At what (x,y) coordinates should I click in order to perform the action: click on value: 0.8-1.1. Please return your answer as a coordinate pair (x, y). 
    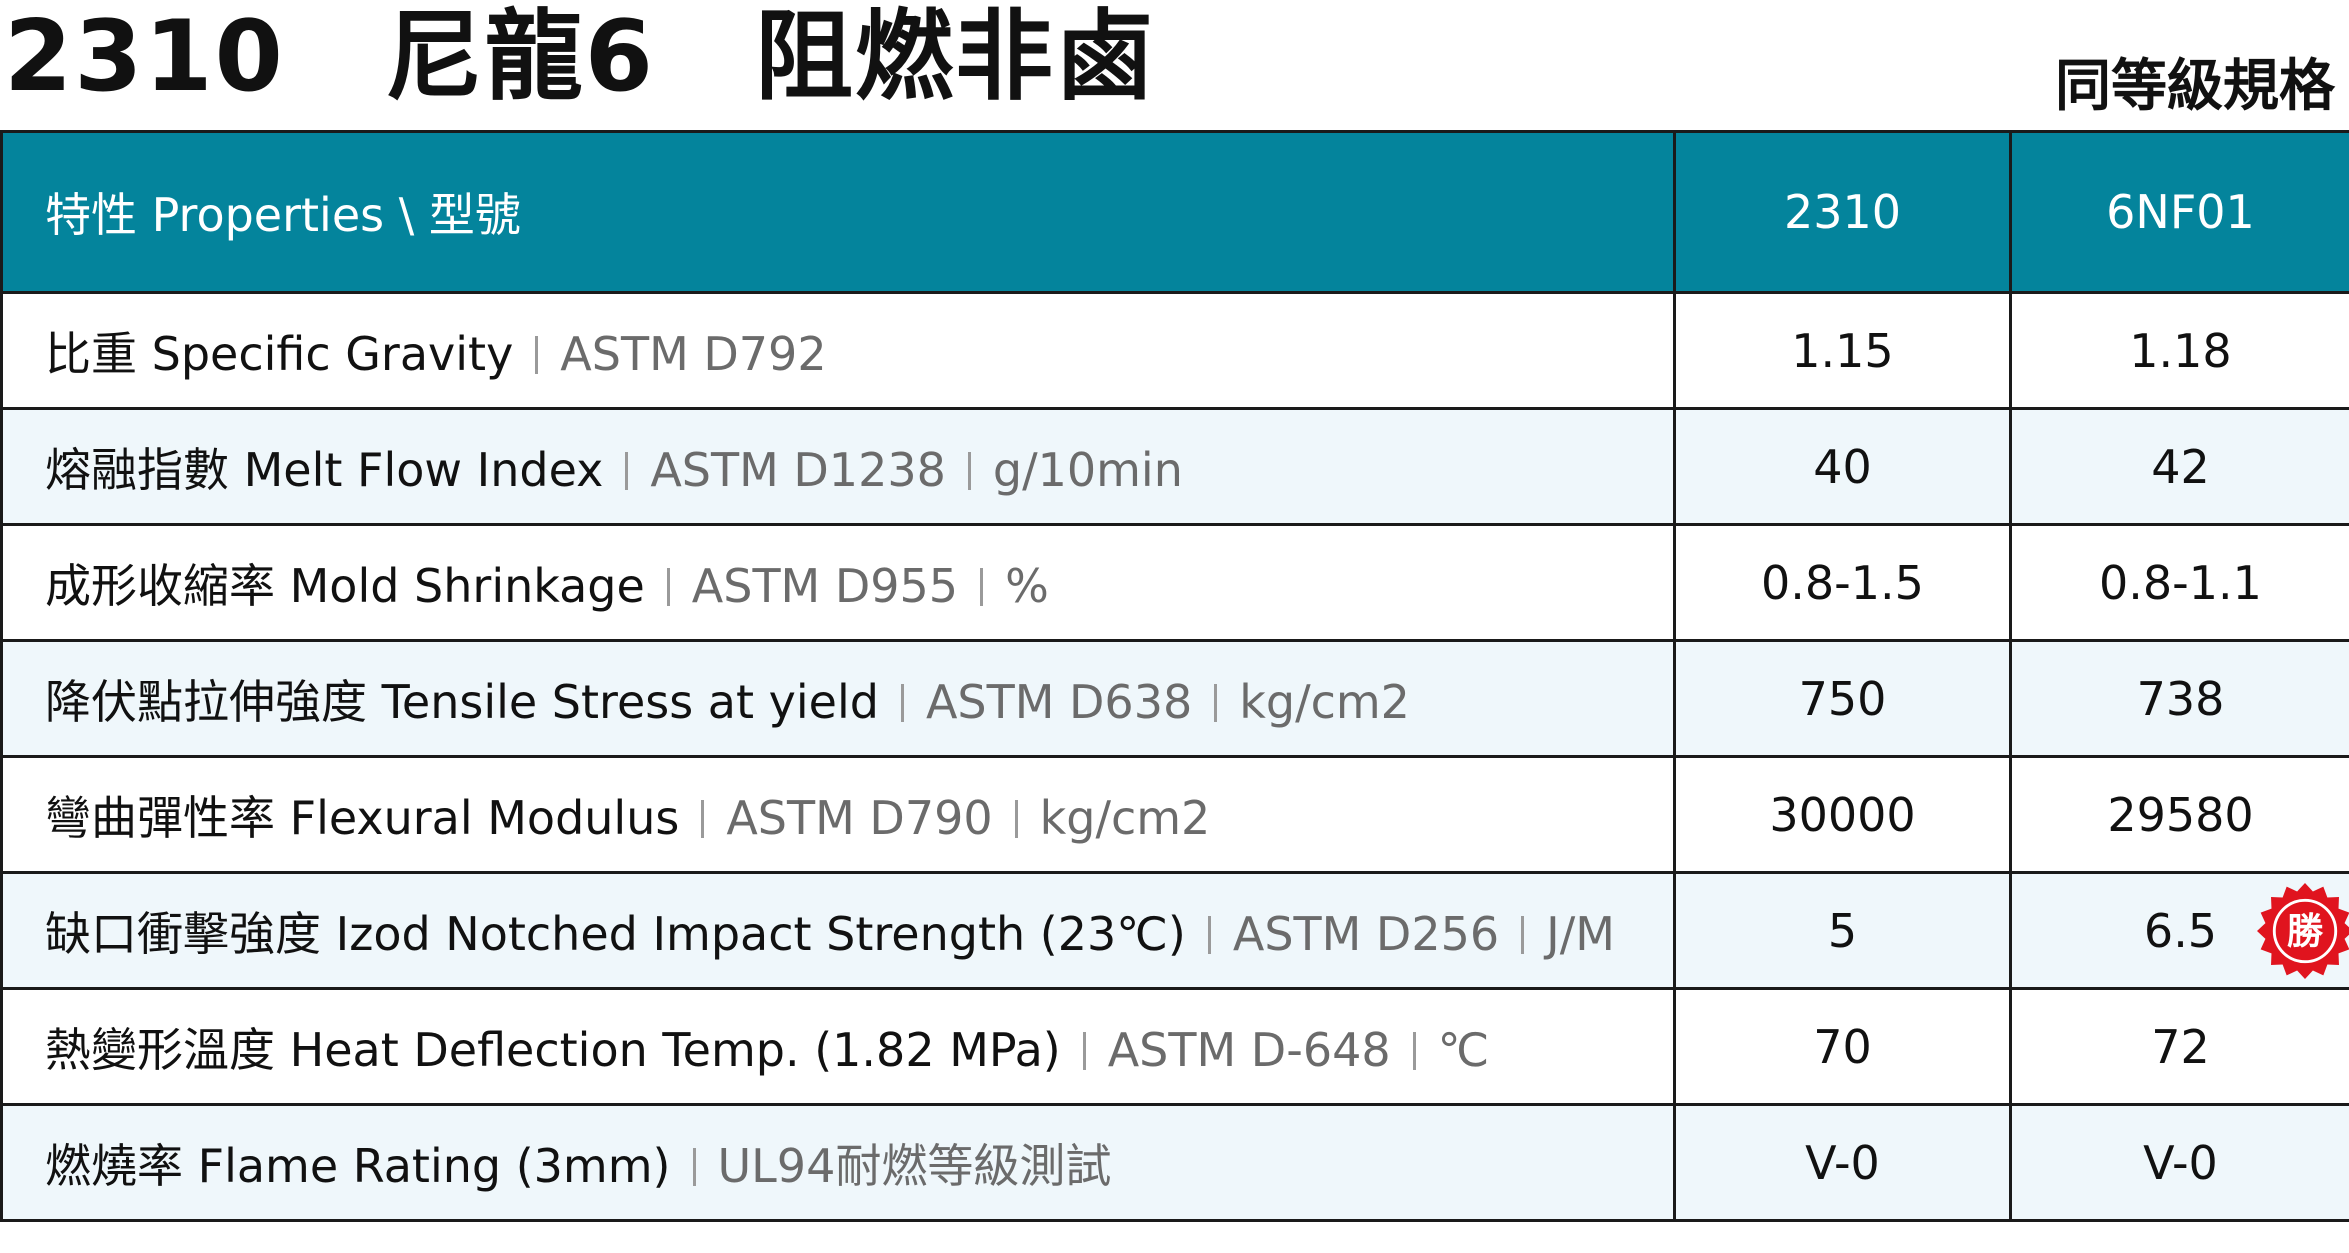
    Looking at the image, I should click on (2180, 582).